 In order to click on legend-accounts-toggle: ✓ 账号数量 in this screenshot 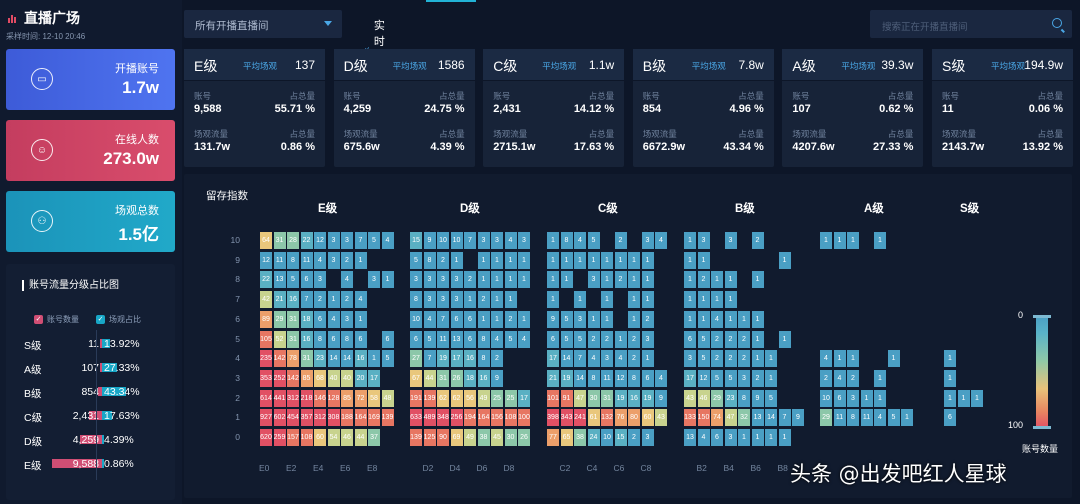, I will do `click(56, 319)`.